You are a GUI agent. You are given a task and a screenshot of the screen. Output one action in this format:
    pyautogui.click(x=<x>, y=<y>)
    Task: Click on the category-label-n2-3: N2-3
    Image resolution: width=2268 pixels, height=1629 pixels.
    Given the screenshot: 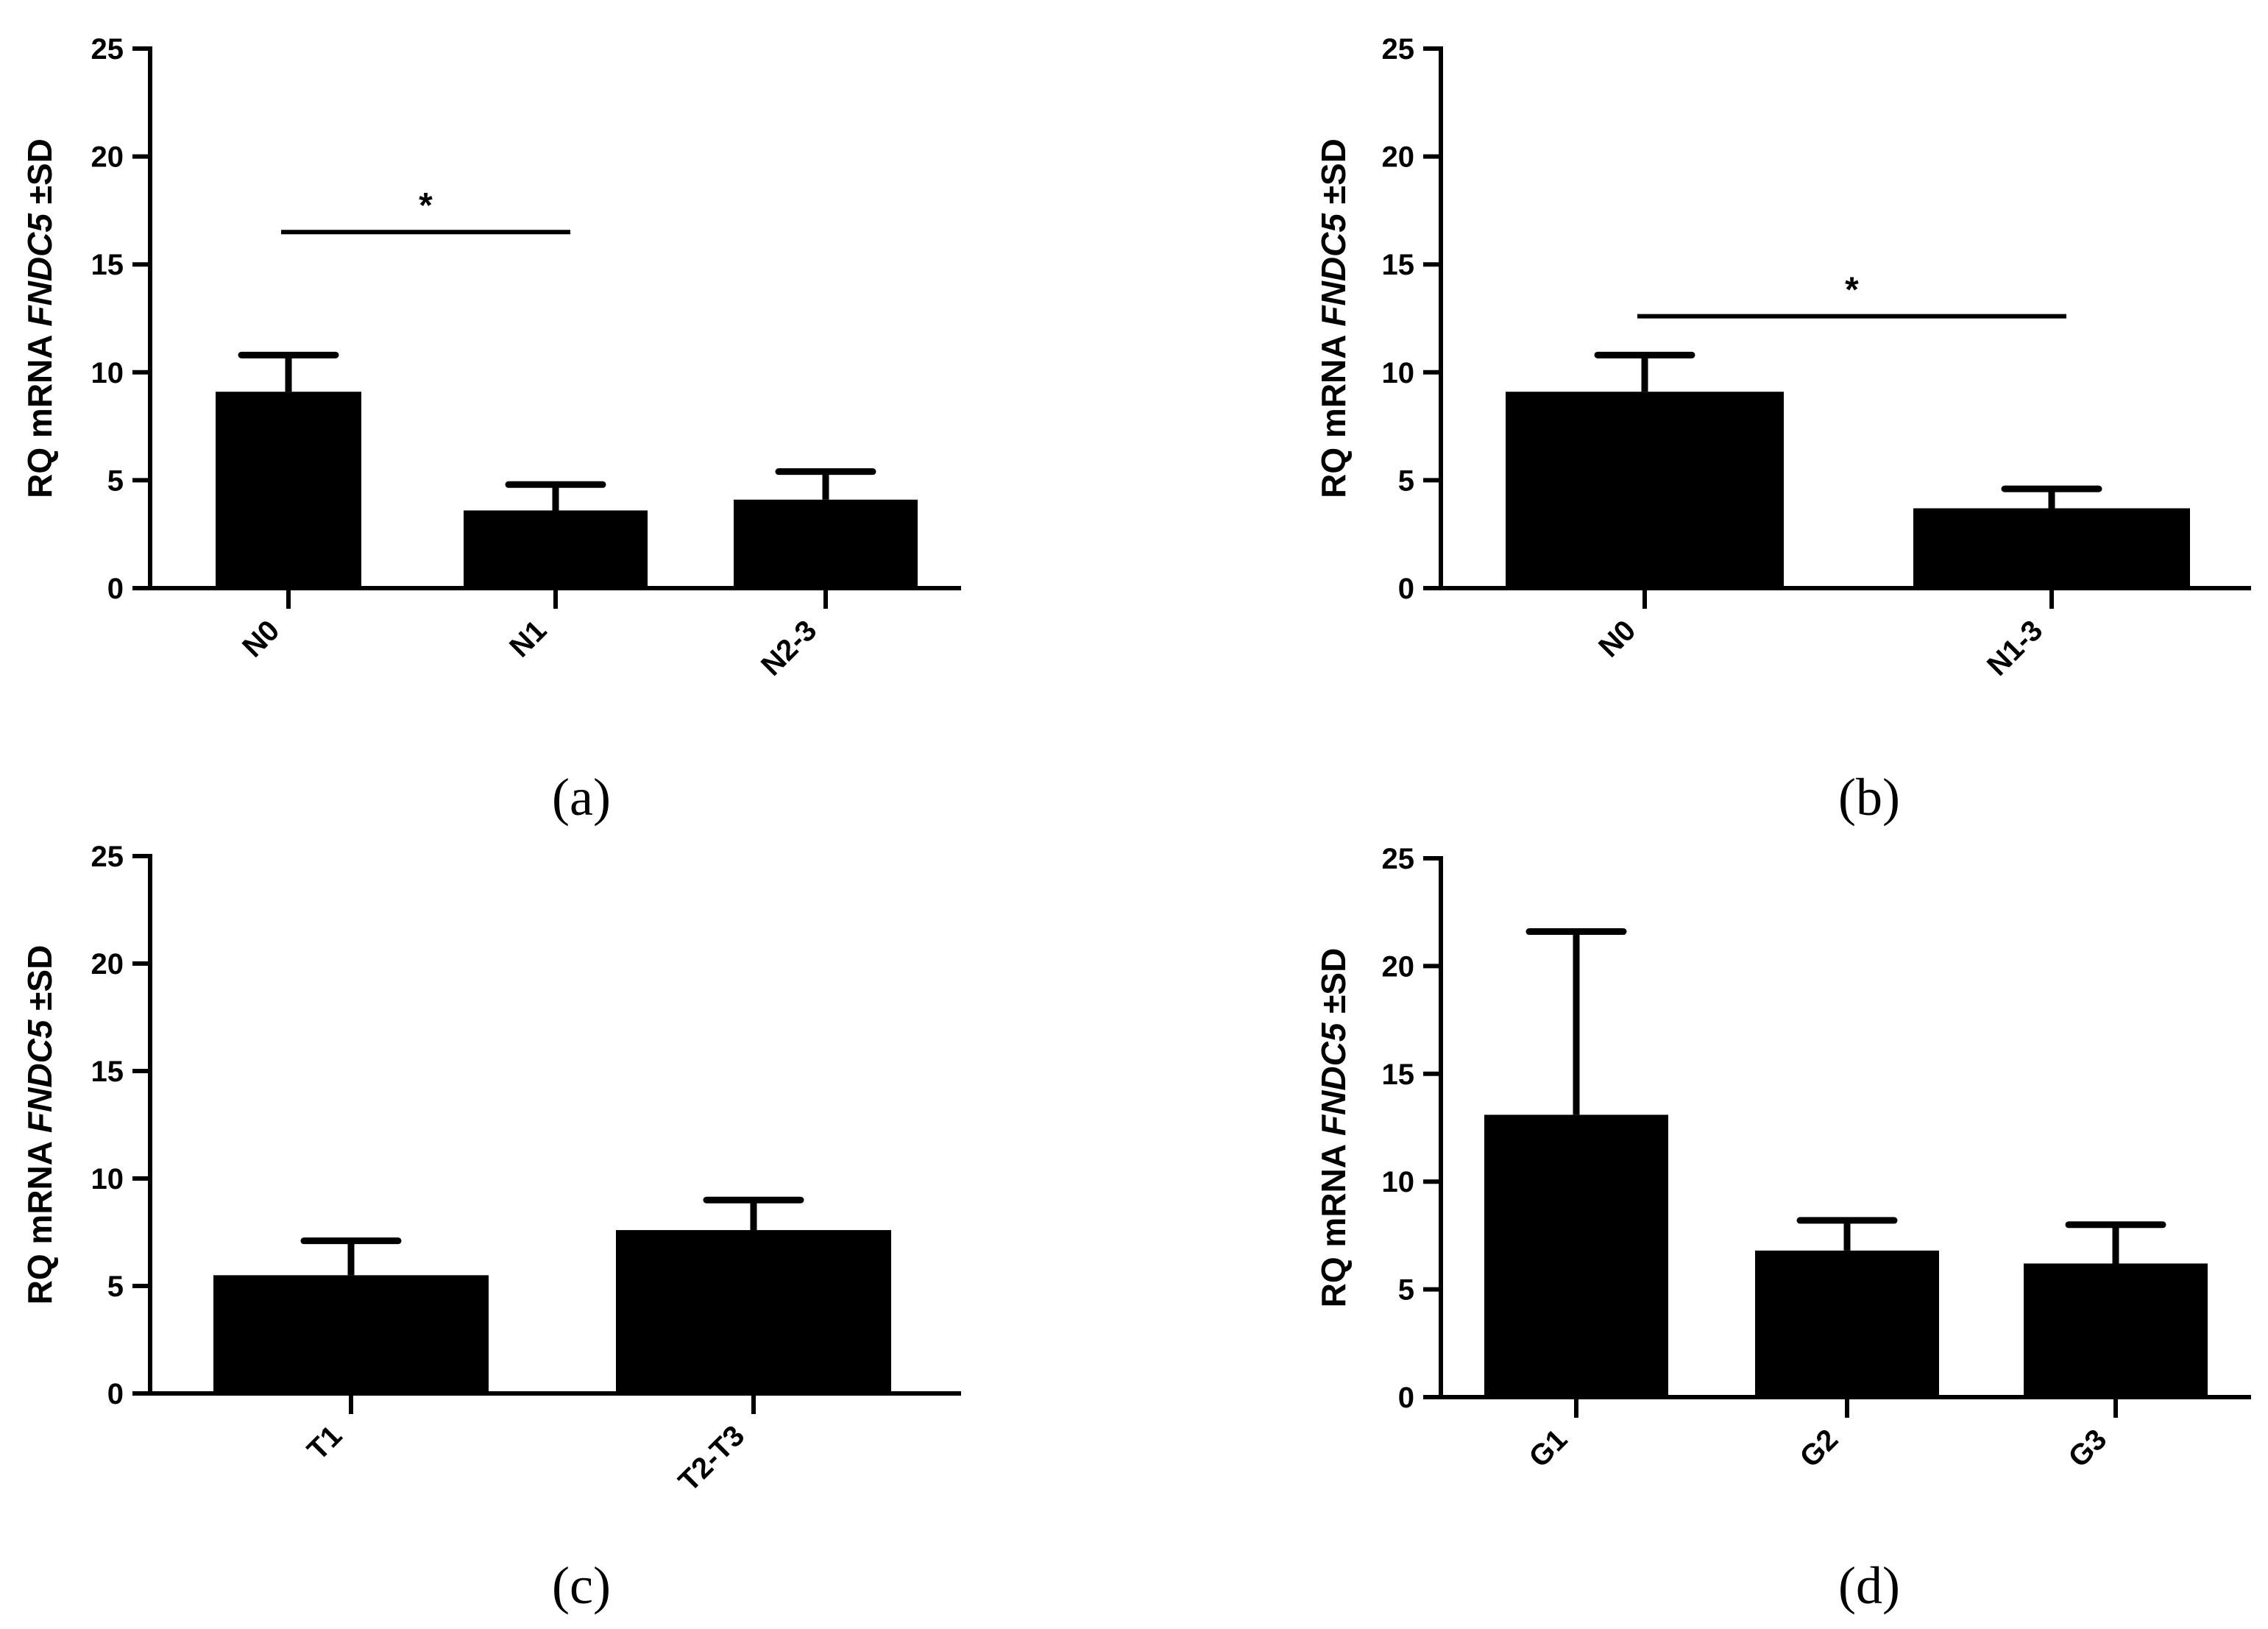 What is the action you would take?
    pyautogui.click(x=789, y=648)
    